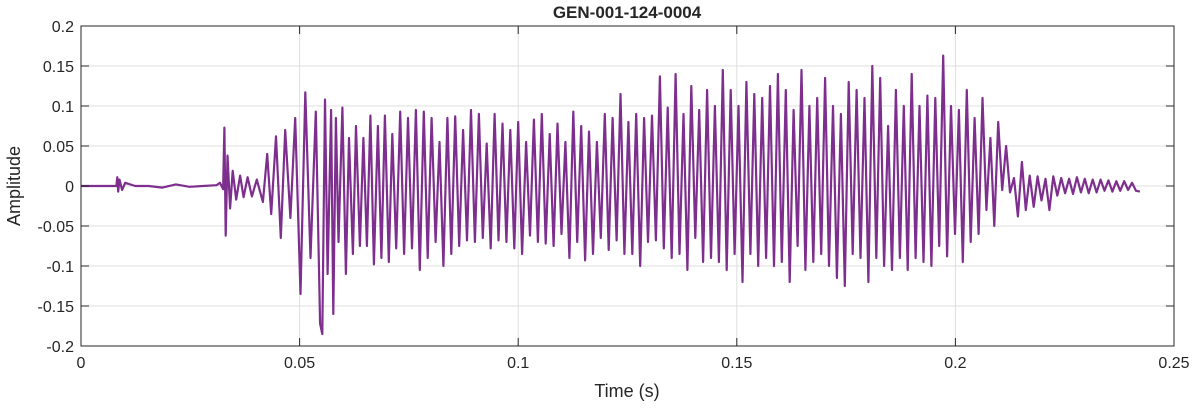 The image size is (1193, 409). What do you see at coordinates (1173, 363) in the screenshot?
I see `x-tick-label: 0.25` at bounding box center [1173, 363].